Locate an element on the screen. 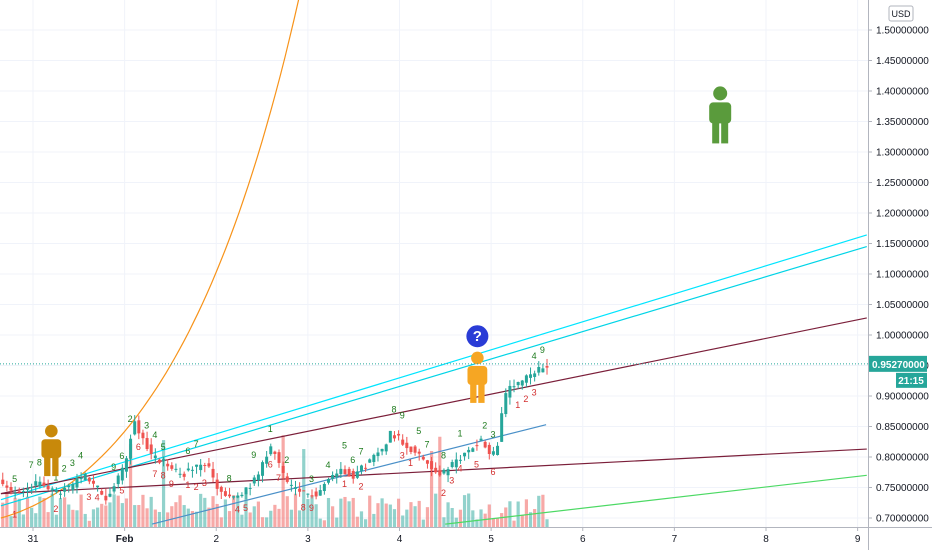 The height and width of the screenshot is (555, 932). person-leg-left is located at coordinates (47, 466).